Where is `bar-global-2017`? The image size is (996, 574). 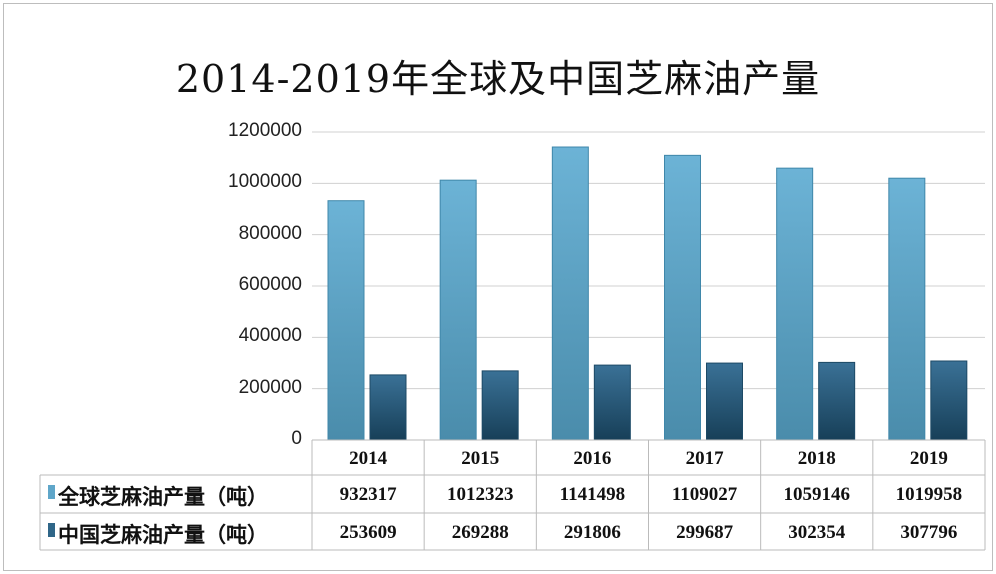 bar-global-2017 is located at coordinates (682, 297).